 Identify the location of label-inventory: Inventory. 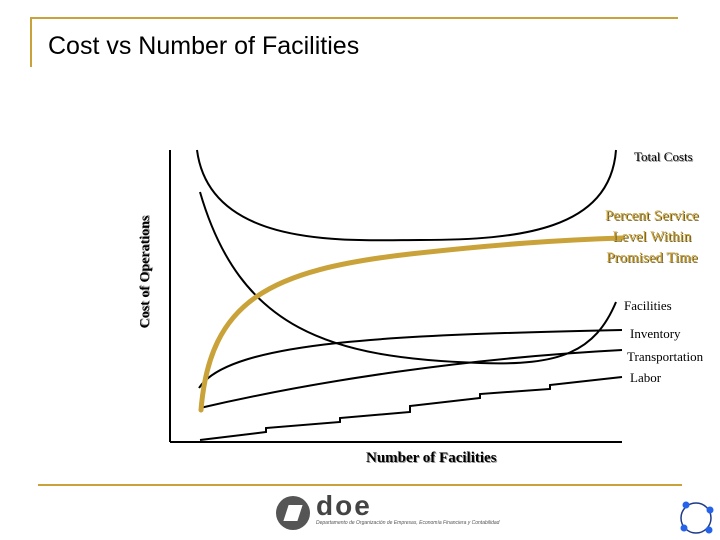
(655, 333).